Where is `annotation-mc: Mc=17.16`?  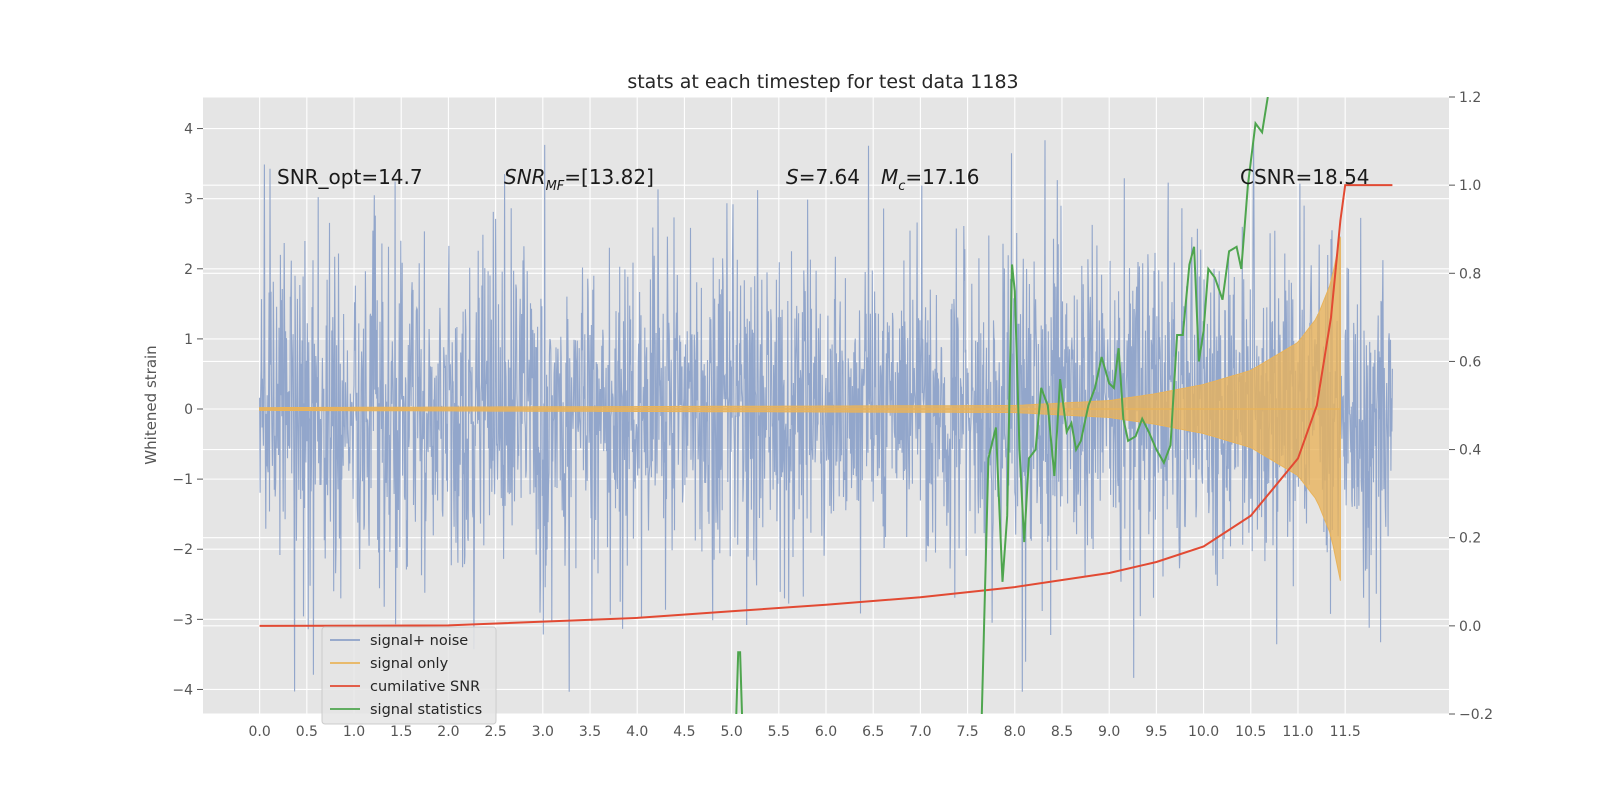
annotation-mc: Mc=17.16 is located at coordinates (930, 179).